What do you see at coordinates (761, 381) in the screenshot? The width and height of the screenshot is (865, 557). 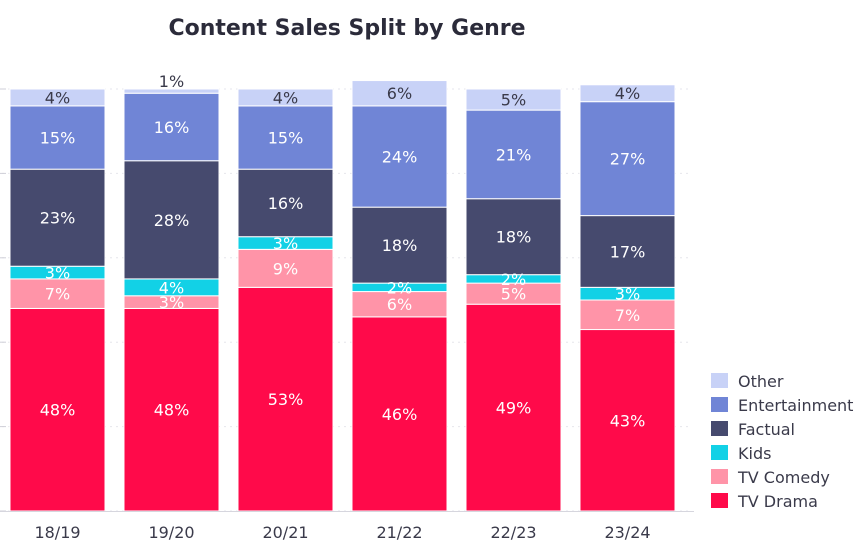 I see `legend-label: Other` at bounding box center [761, 381].